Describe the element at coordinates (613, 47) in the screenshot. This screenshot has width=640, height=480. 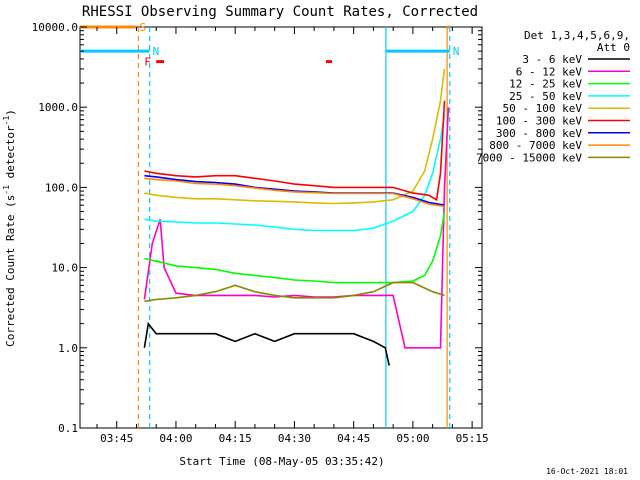
I see `legend-header-line2: Att 0` at that location.